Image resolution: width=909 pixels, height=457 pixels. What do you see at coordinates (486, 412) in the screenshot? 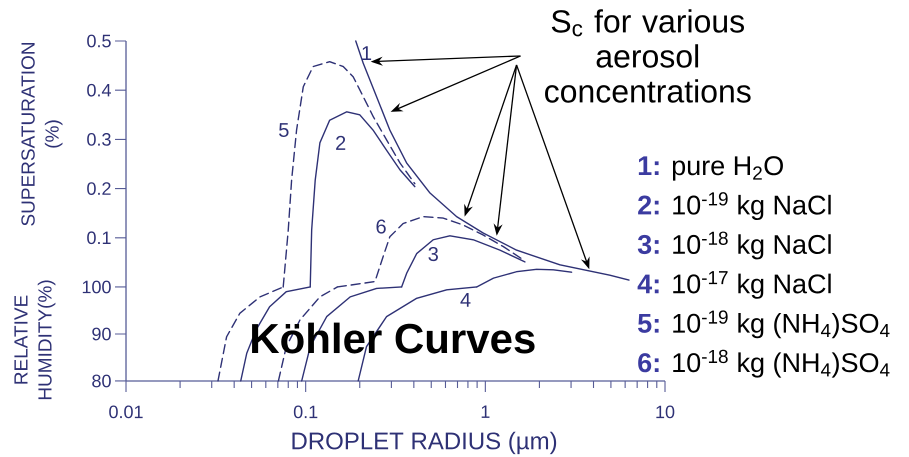
I see `x-tick-label: 1` at bounding box center [486, 412].